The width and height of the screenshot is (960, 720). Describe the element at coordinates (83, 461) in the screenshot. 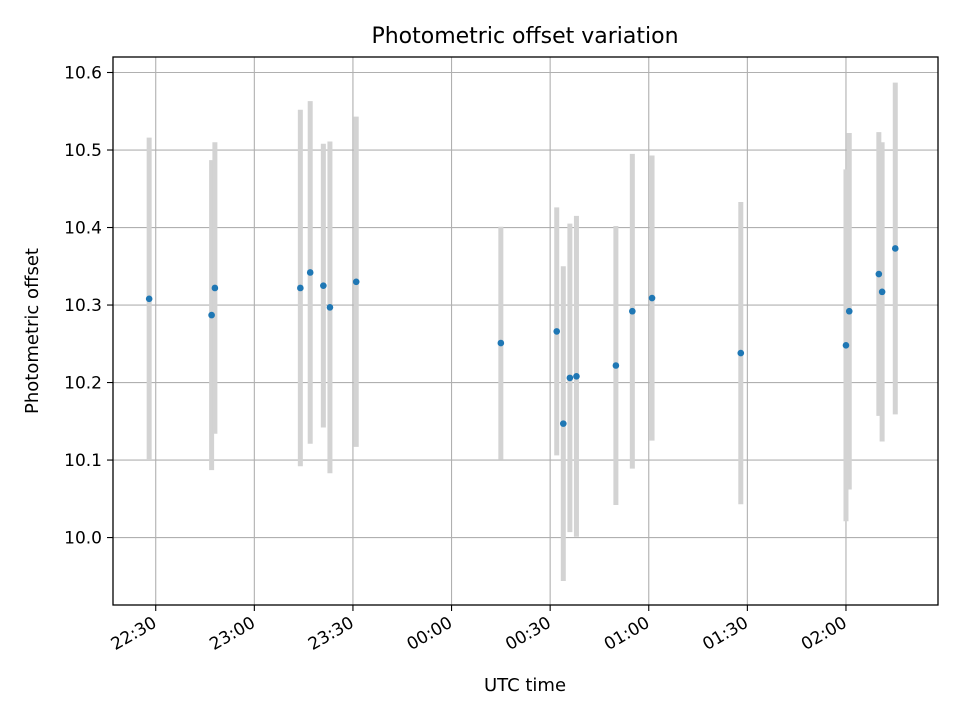

I see `y-tick-label: 10.1` at that location.